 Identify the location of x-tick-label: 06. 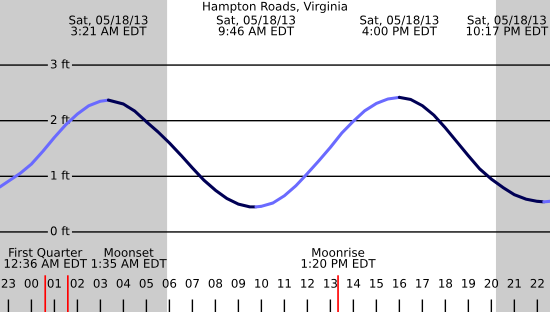
(169, 283).